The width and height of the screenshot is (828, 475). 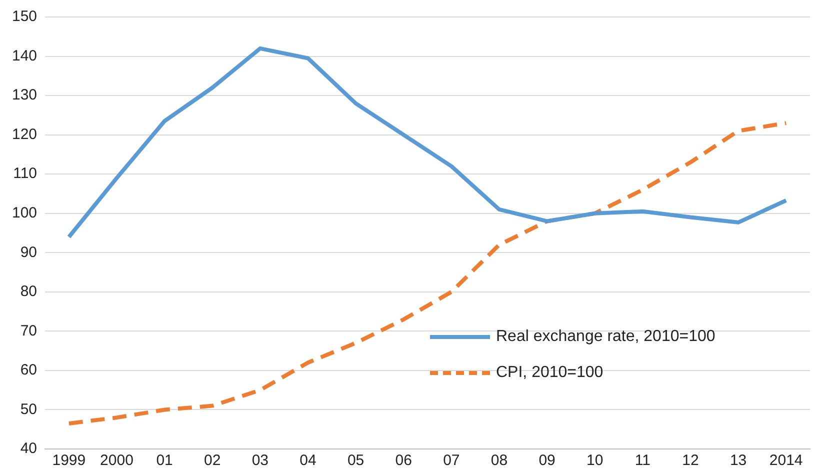 What do you see at coordinates (547, 461) in the screenshot?
I see `x-tick-label: 09` at bounding box center [547, 461].